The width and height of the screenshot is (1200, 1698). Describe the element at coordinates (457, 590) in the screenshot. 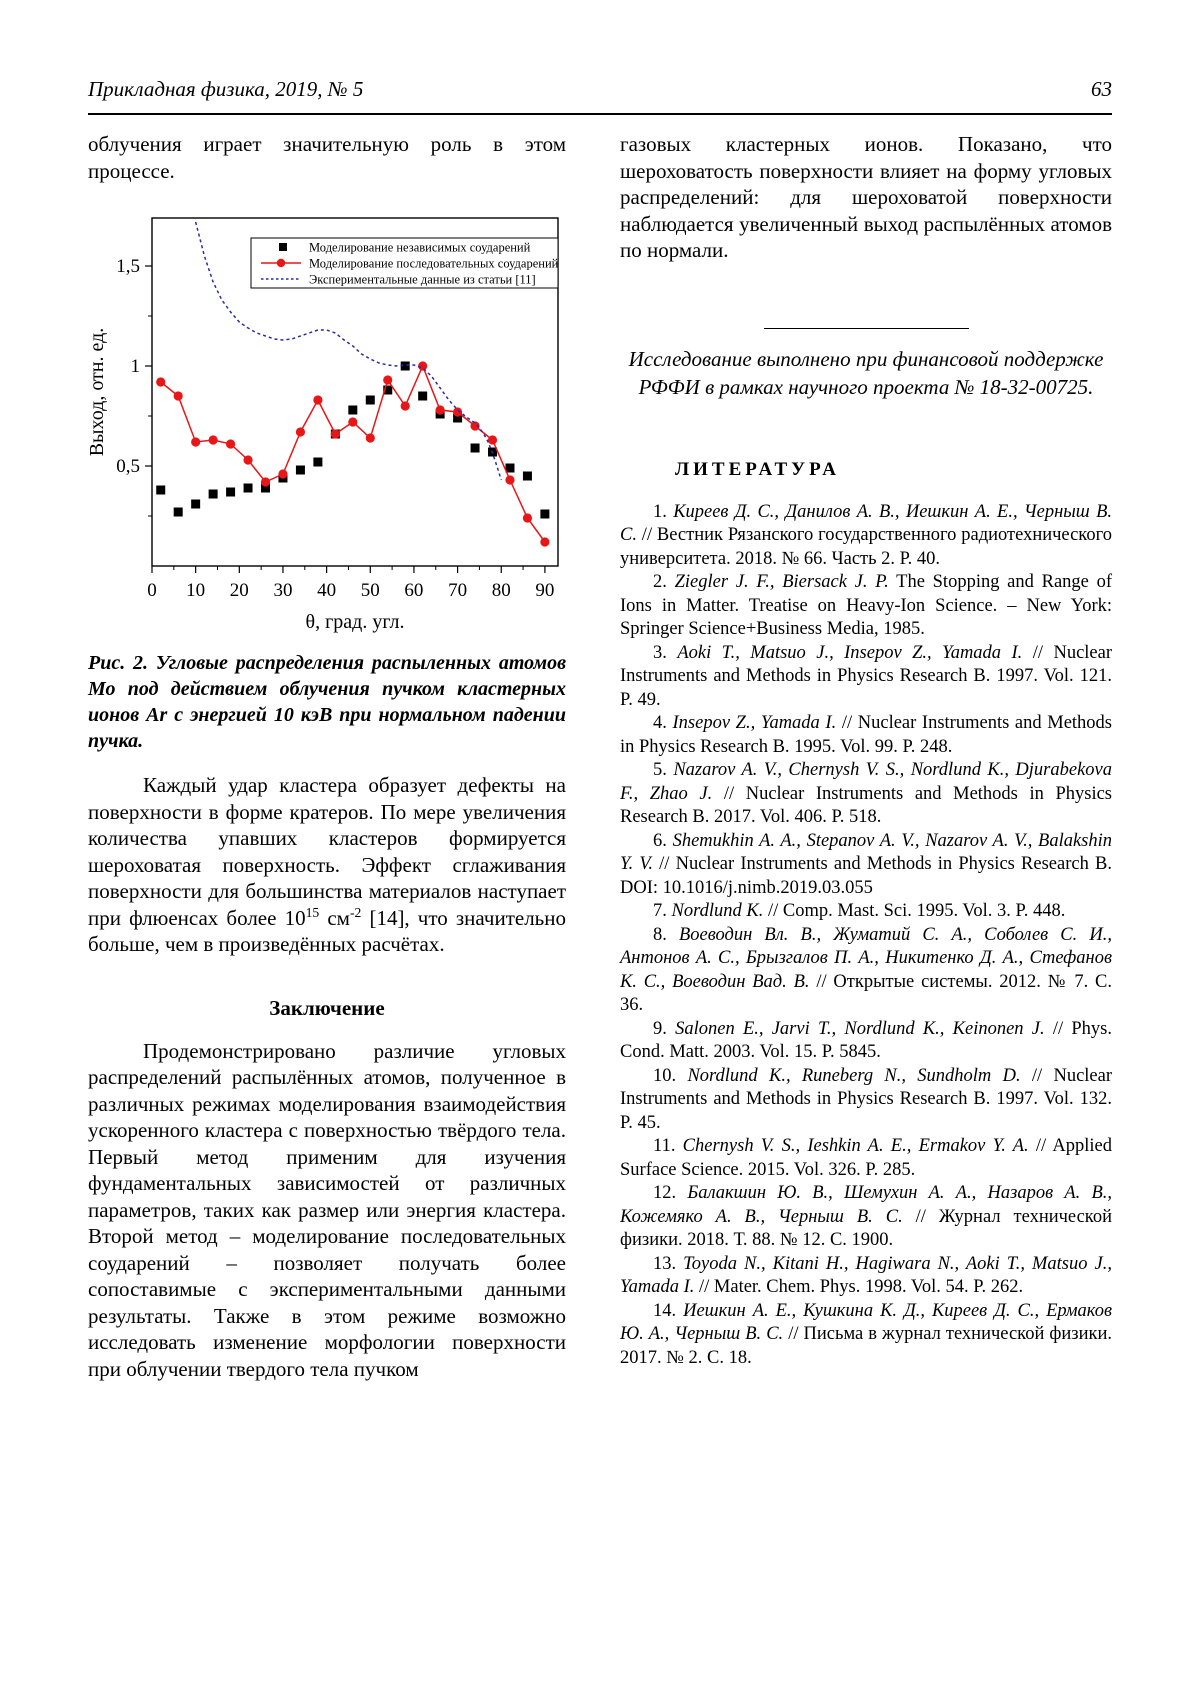

I see `svg-text: 70` at that location.